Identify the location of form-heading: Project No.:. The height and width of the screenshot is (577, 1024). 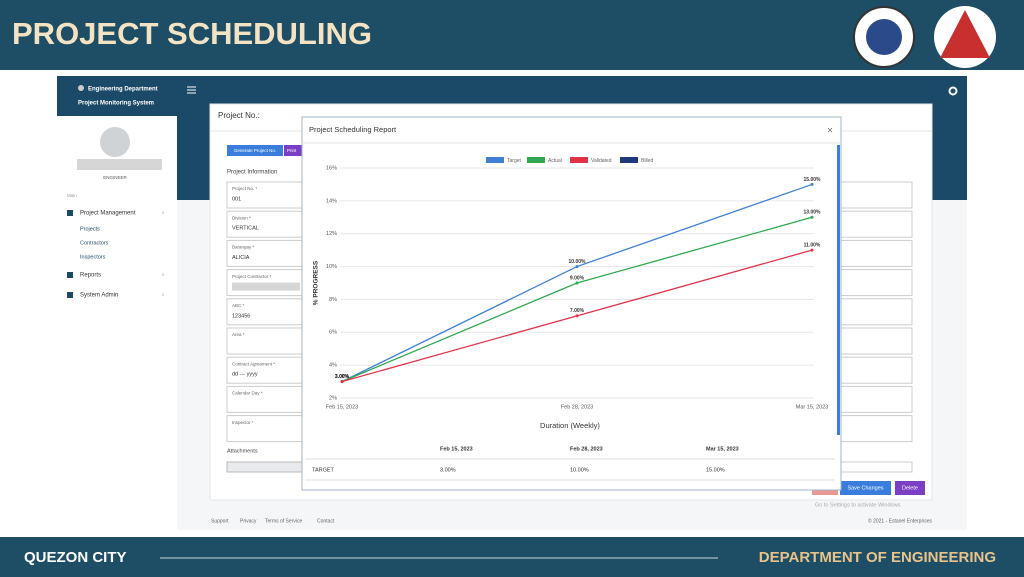
(239, 115).